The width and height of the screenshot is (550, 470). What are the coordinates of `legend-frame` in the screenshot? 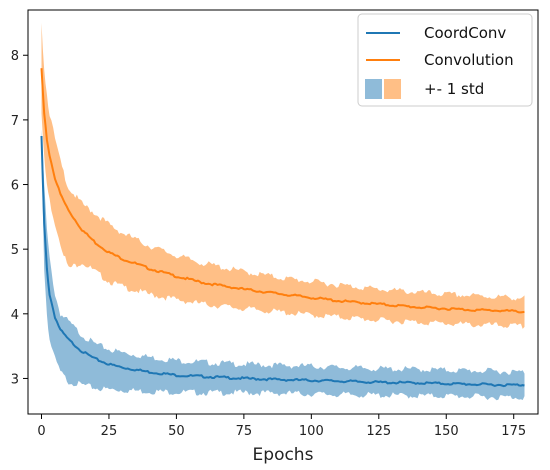 It's located at (445, 60).